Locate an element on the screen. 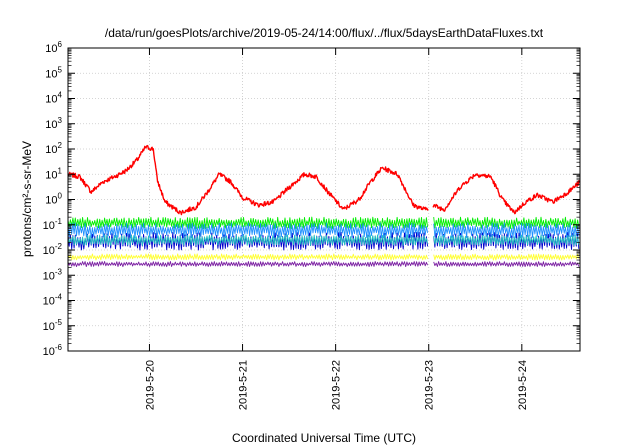  y-tick-label: 10⁻⁶ is located at coordinates (53, 350).